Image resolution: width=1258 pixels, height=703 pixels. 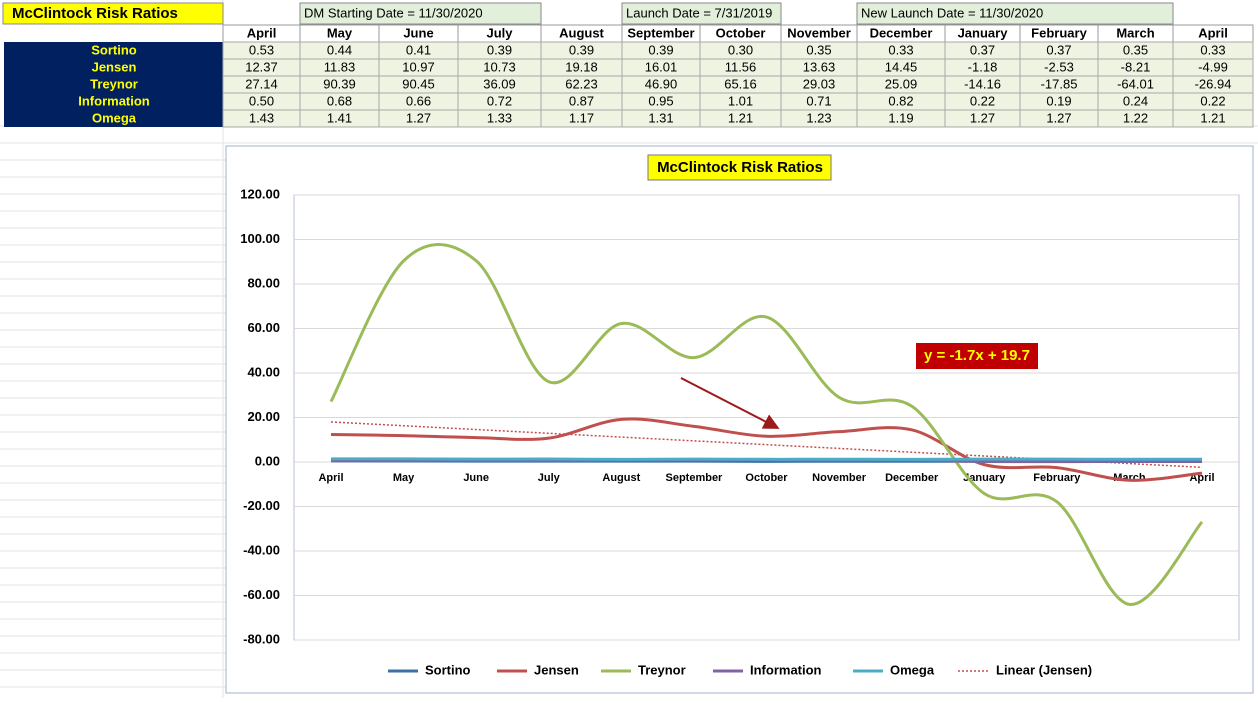 What do you see at coordinates (581, 100) in the screenshot?
I see `cell-value: 0.87` at bounding box center [581, 100].